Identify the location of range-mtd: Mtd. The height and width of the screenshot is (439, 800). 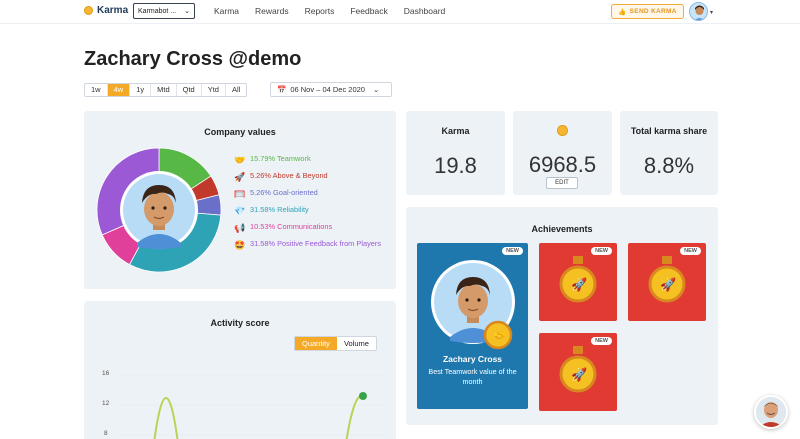
(164, 90).